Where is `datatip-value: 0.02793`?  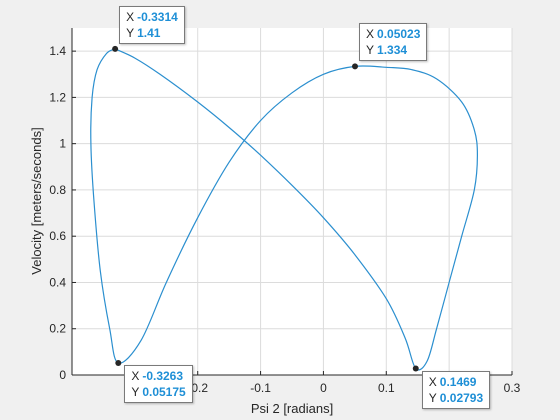
datatip-value: 0.02793 is located at coordinates (461, 397).